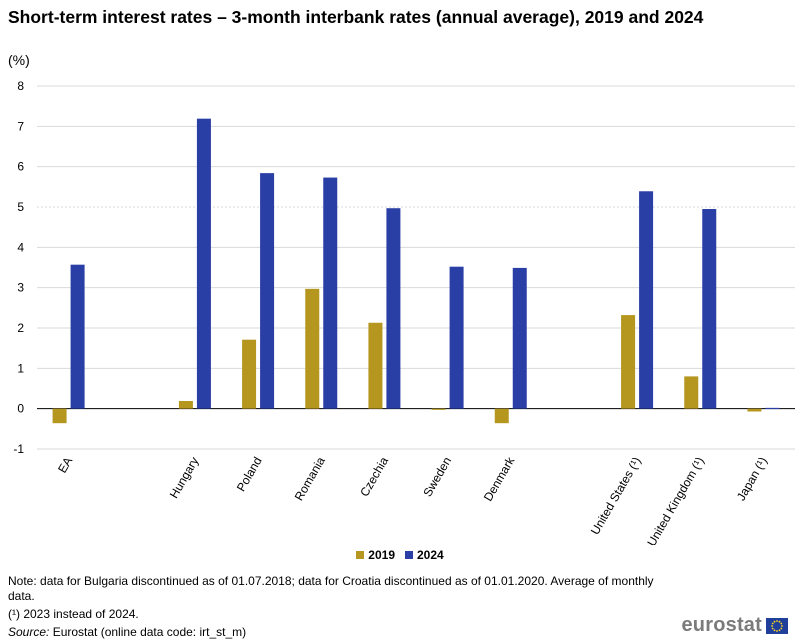 This screenshot has height=643, width=800. What do you see at coordinates (310, 478) in the screenshot?
I see `x-tick-label: Romania` at bounding box center [310, 478].